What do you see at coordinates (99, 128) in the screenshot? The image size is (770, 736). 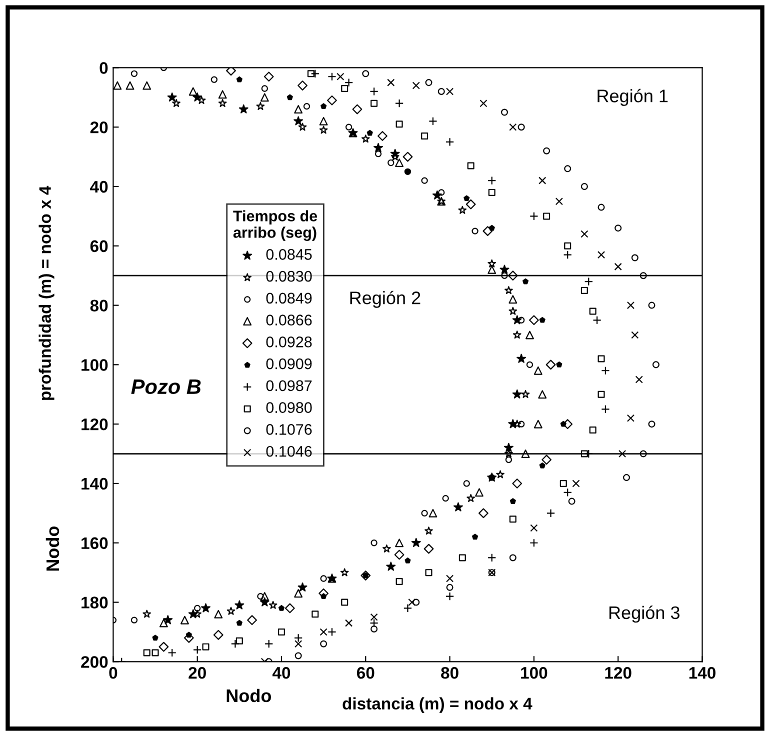 I see `y-tick-label: 20` at bounding box center [99, 128].